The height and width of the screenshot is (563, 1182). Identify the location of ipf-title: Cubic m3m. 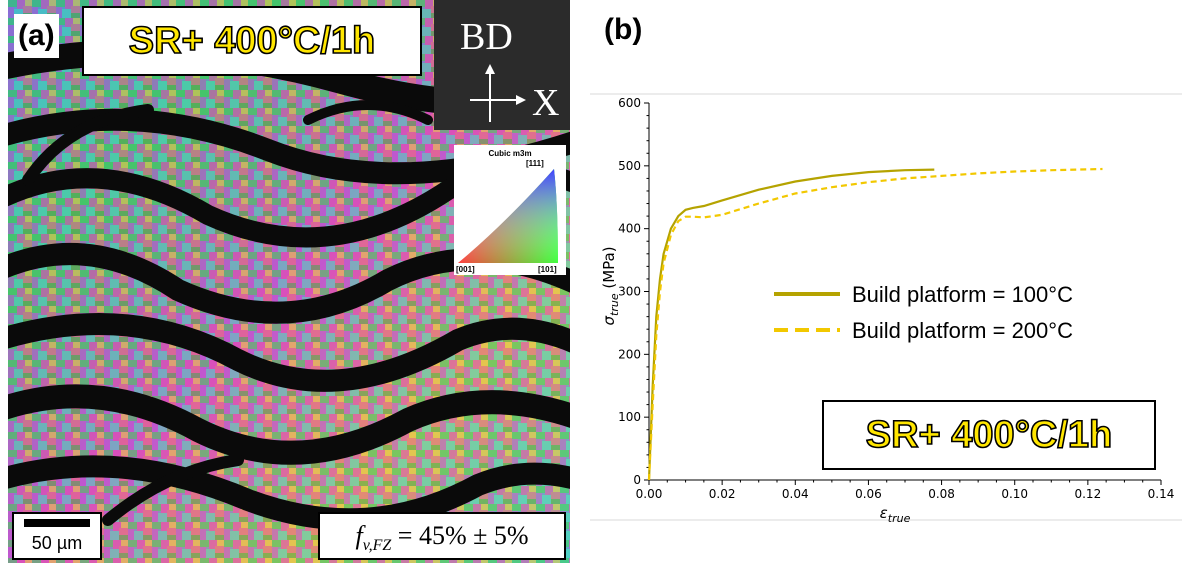
(510, 153).